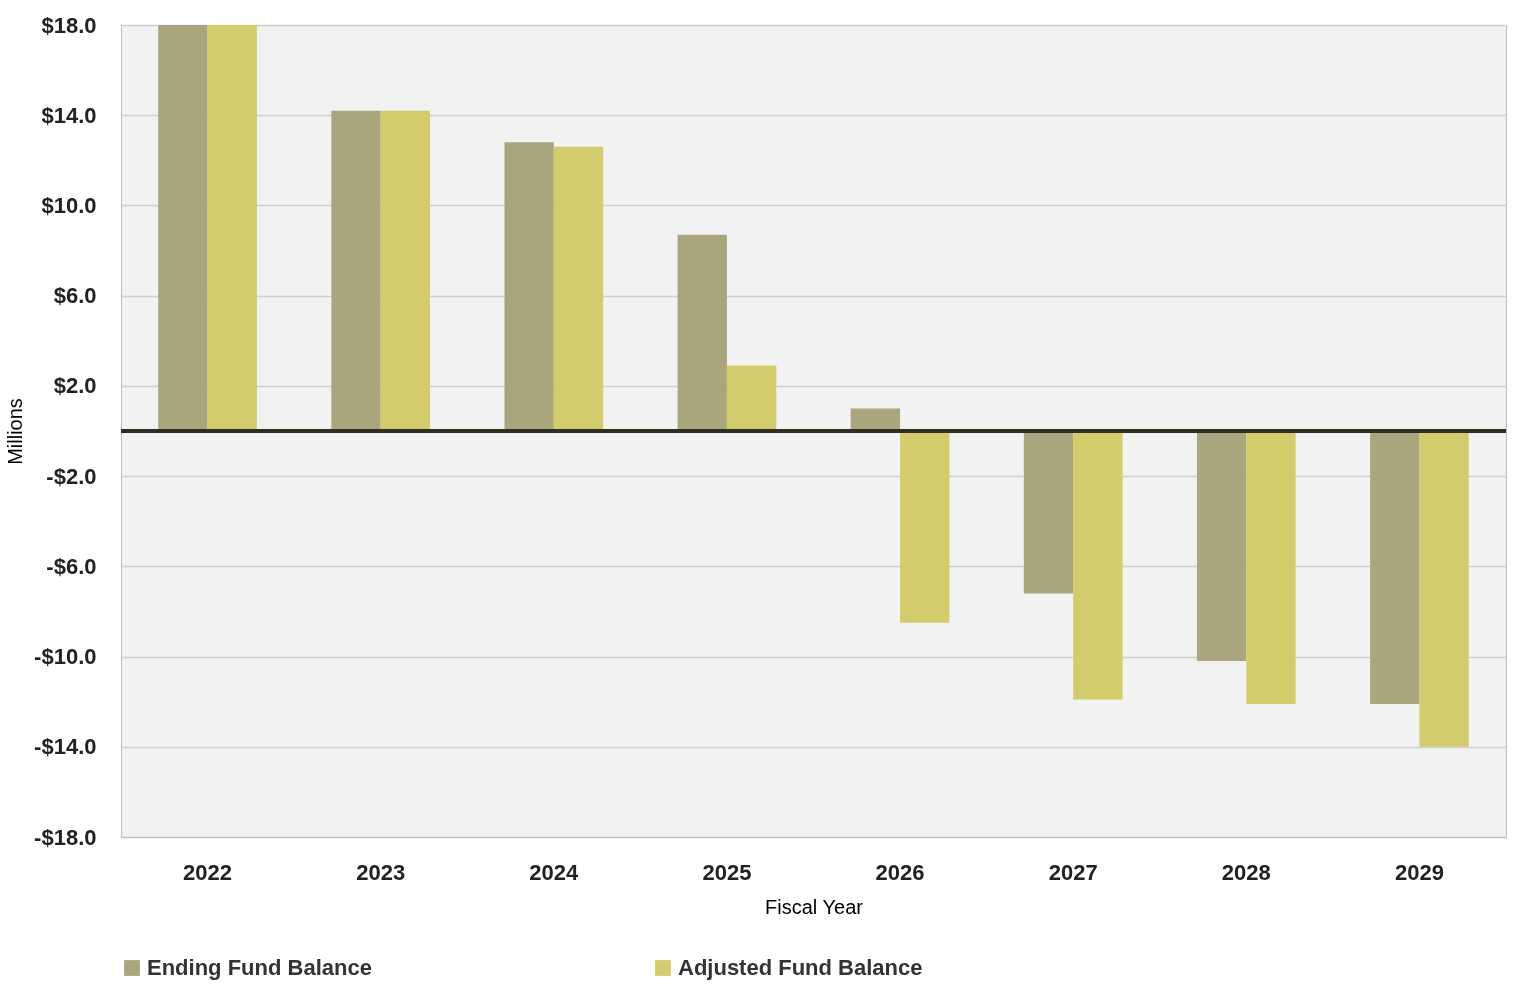  I want to click on y-axis-title: Millions, so click(15, 431).